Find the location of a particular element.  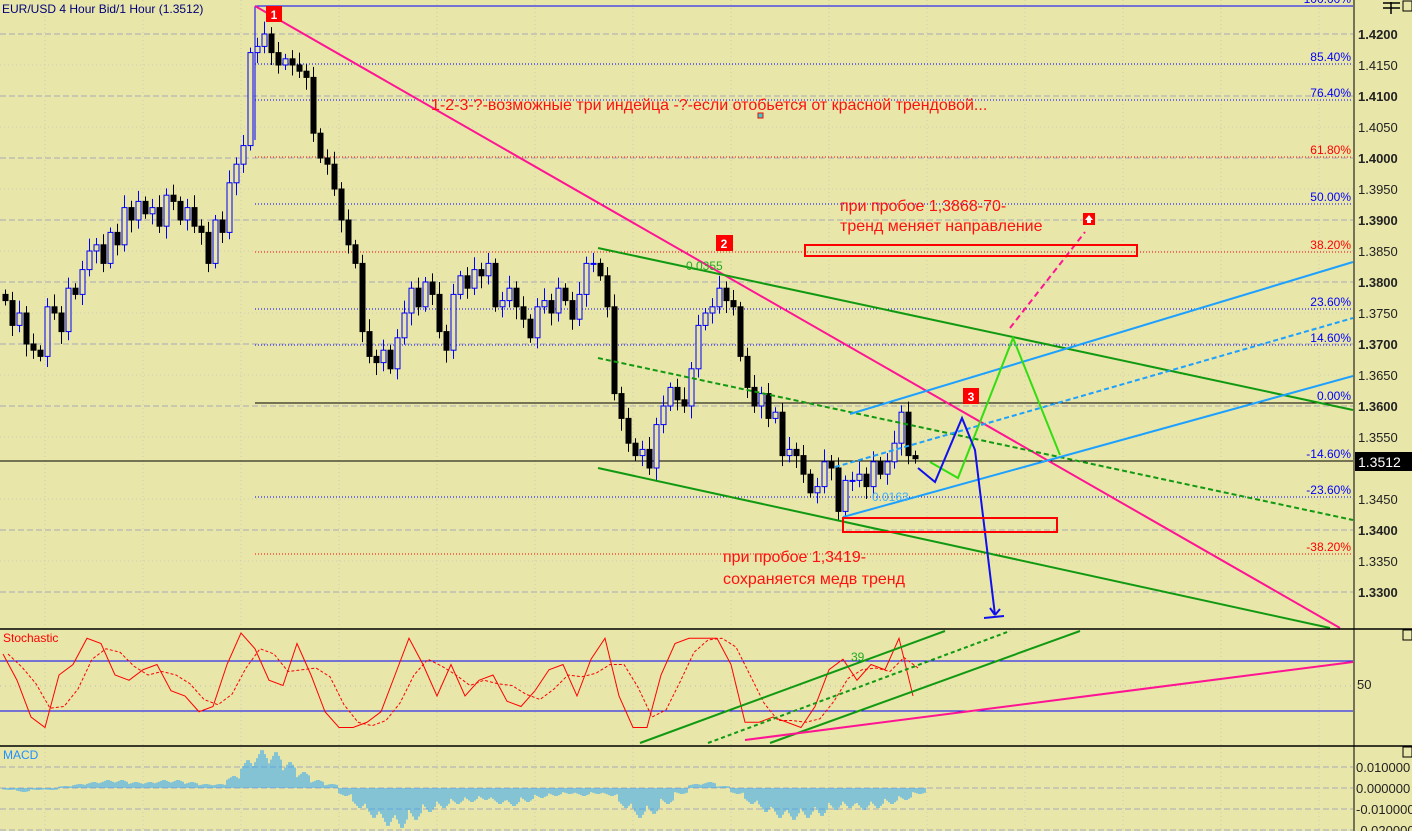

upside-annotation-line1: при пробое 1,3868-70- is located at coordinates (923, 206).